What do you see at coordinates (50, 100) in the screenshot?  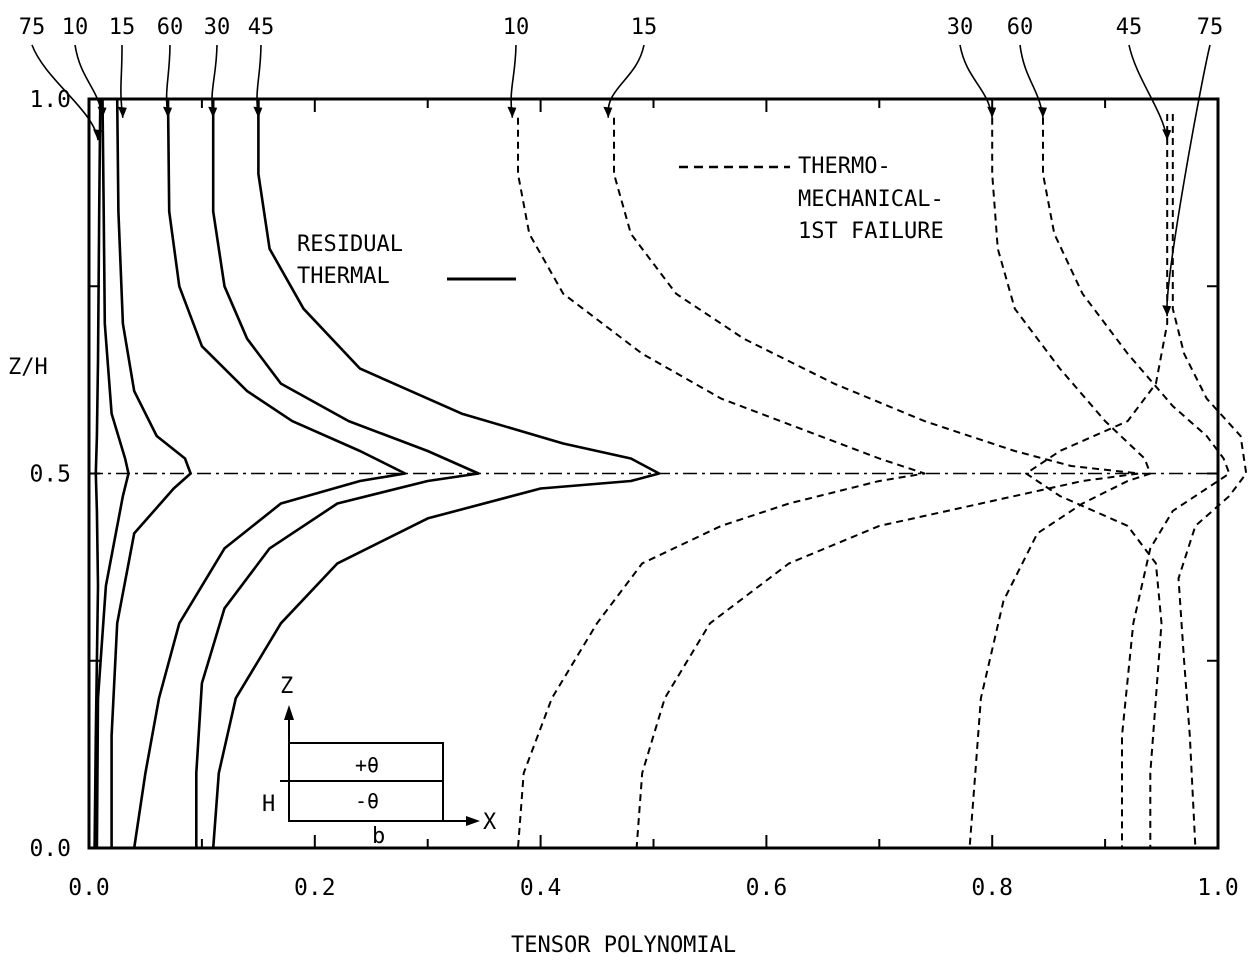 I see `y-tick-label: 1.0` at bounding box center [50, 100].